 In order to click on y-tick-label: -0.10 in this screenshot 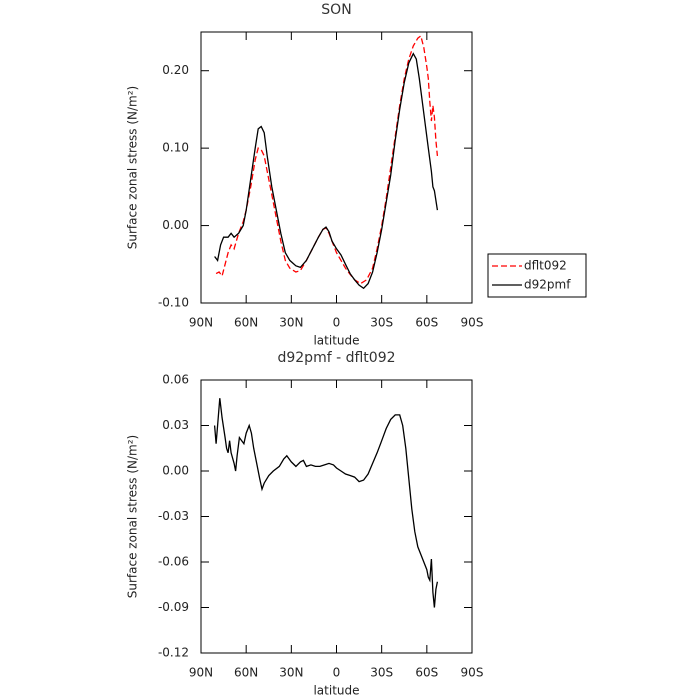, I will do `click(173, 303)`.